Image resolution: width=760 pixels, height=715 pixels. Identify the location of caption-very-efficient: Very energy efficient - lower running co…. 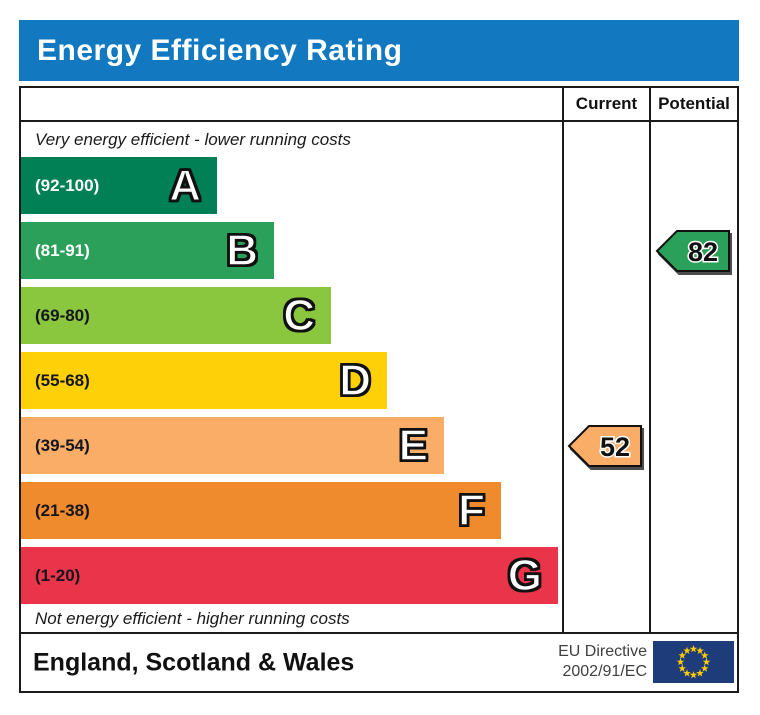
(193, 139).